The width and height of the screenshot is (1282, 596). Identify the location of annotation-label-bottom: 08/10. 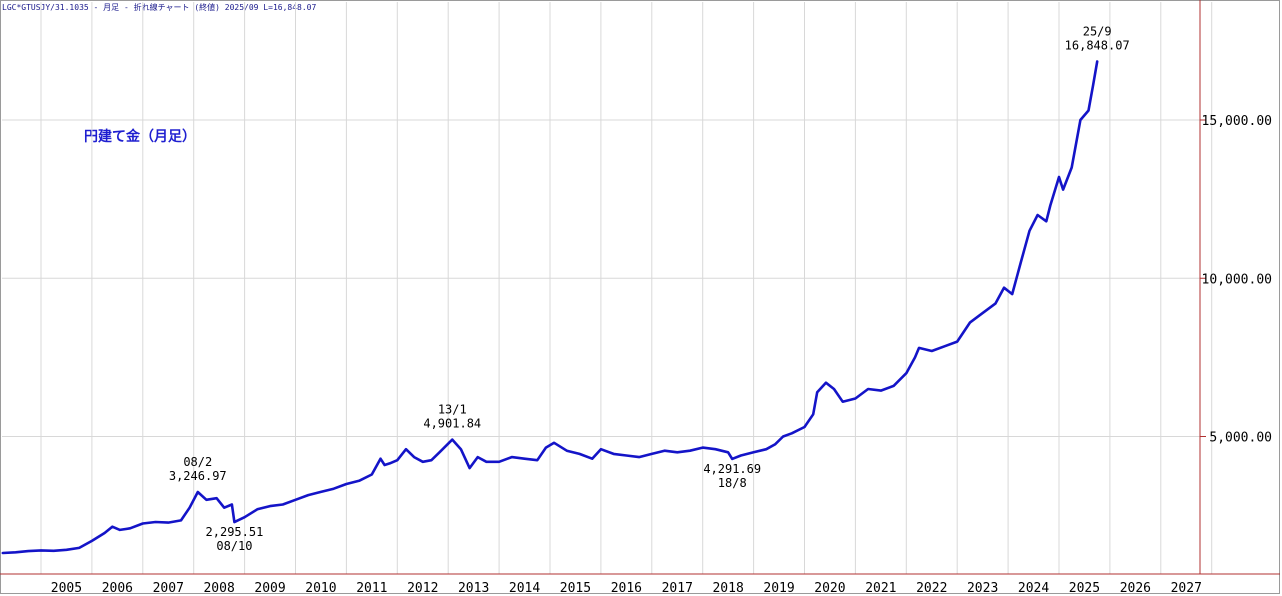
(234, 546).